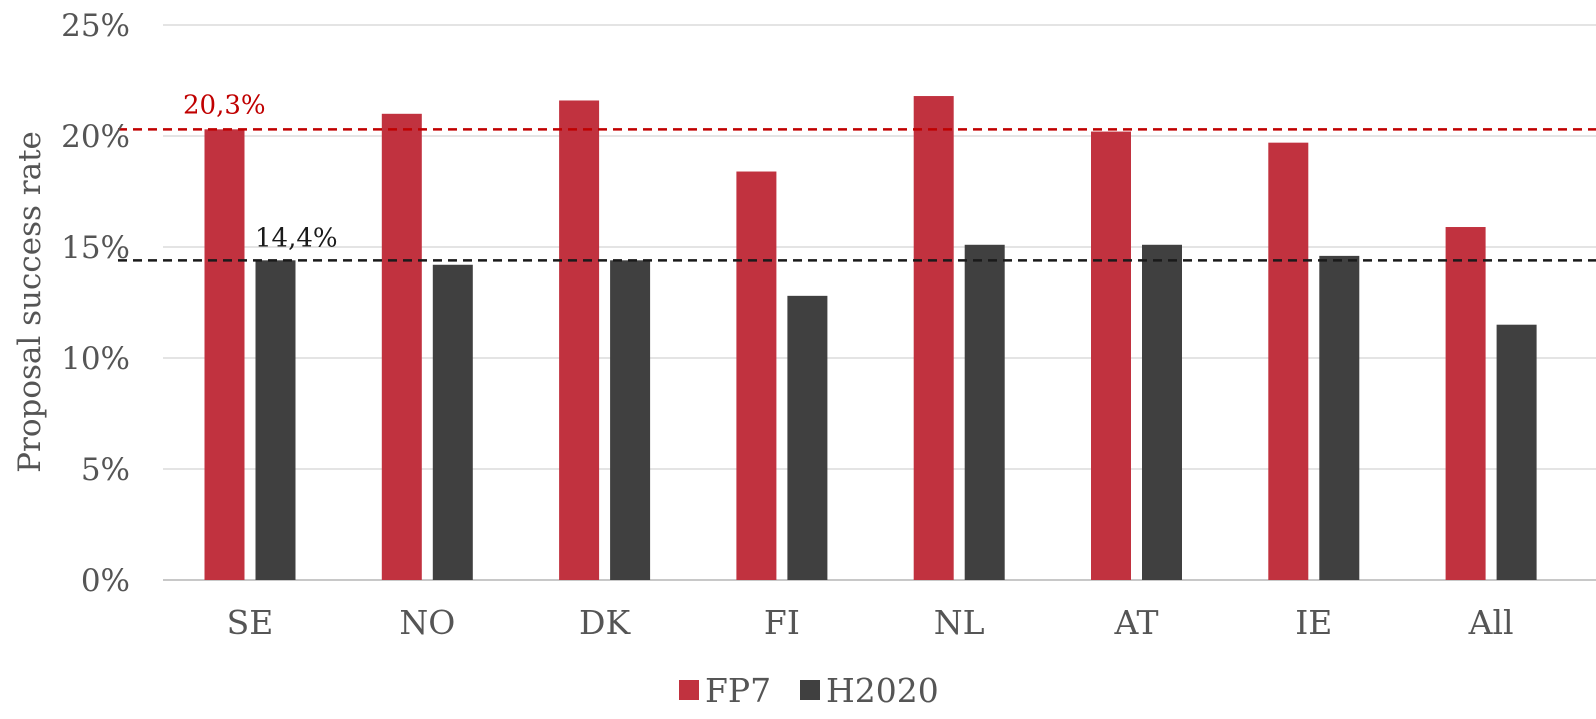 This screenshot has width=1596, height=719. Describe the element at coordinates (738, 690) in the screenshot. I see `legend-label: FP7` at that location.